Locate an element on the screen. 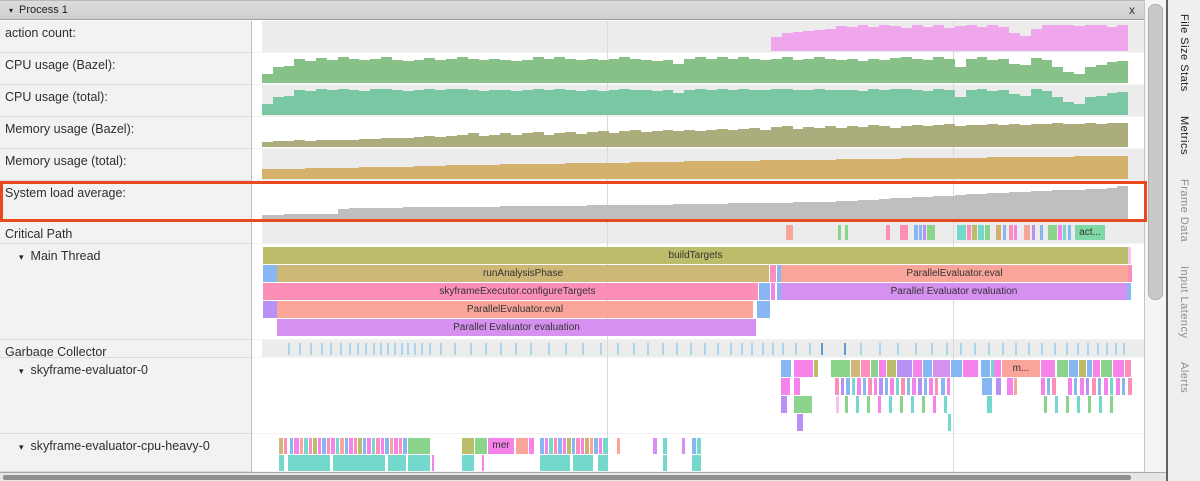  track-canvas-memory-usage-total is located at coordinates (698, 165).